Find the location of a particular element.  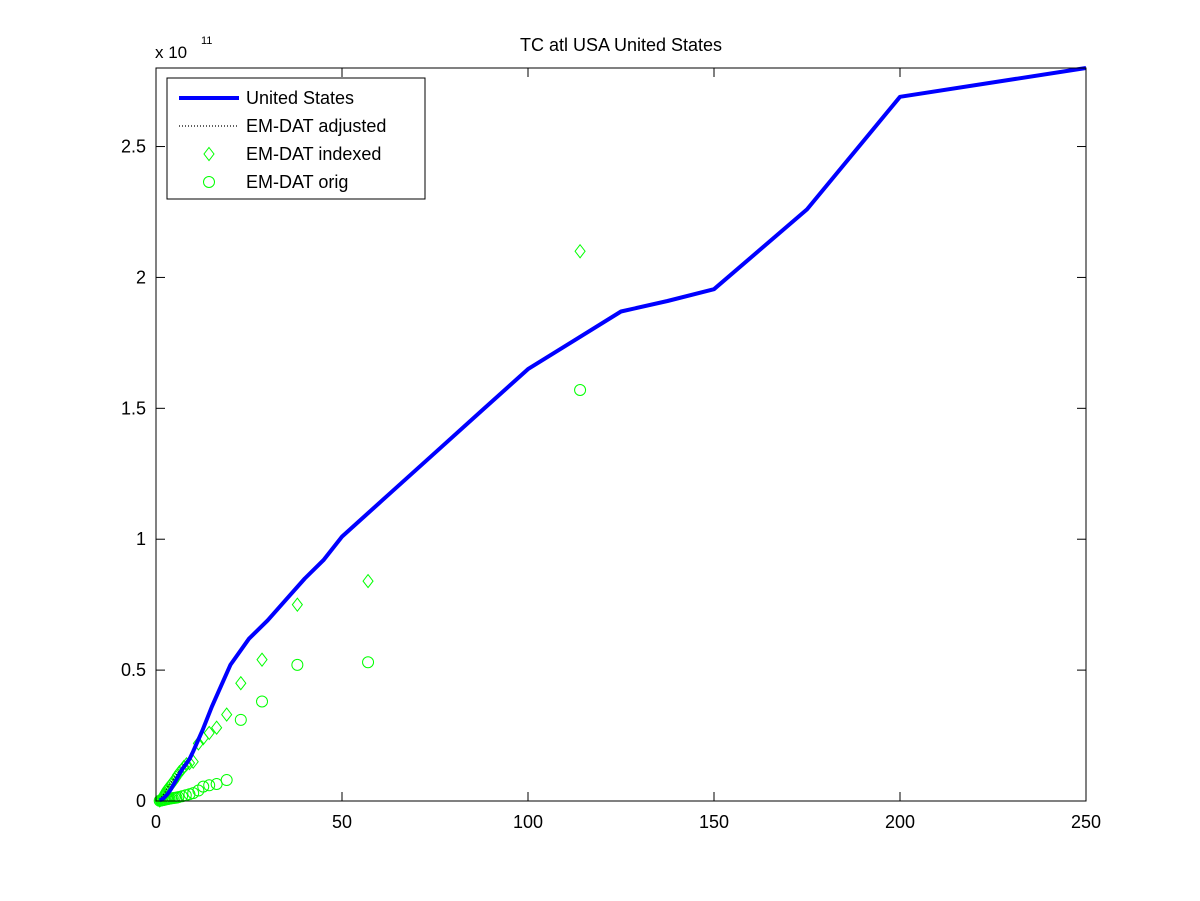

y-exponent-label: x 10 is located at coordinates (171, 52).